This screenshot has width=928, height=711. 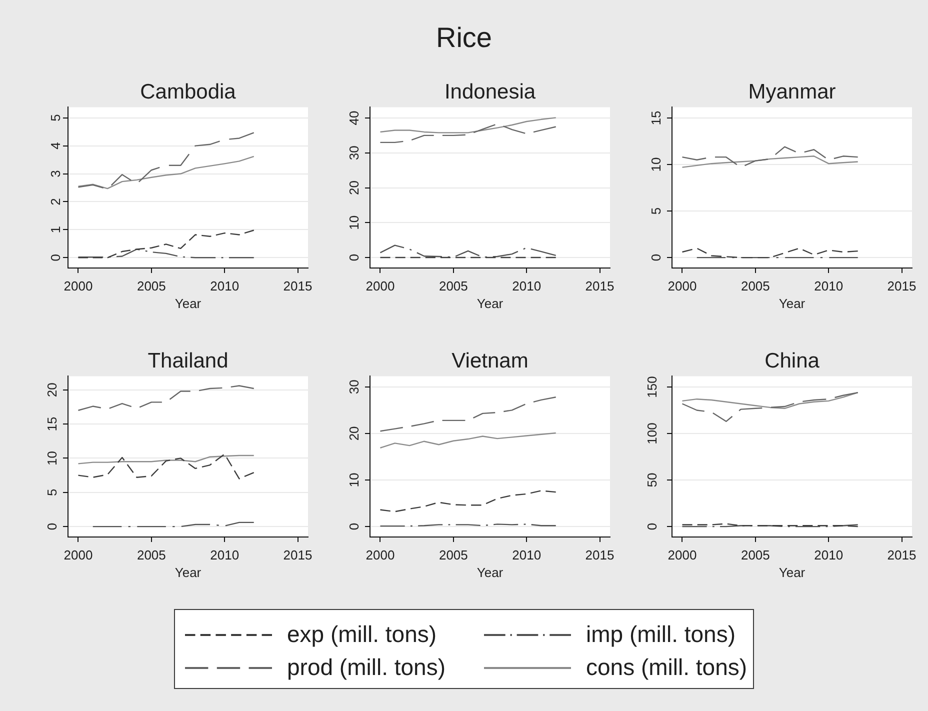 I want to click on legend-label: prod (mill. tons), so click(x=366, y=667).